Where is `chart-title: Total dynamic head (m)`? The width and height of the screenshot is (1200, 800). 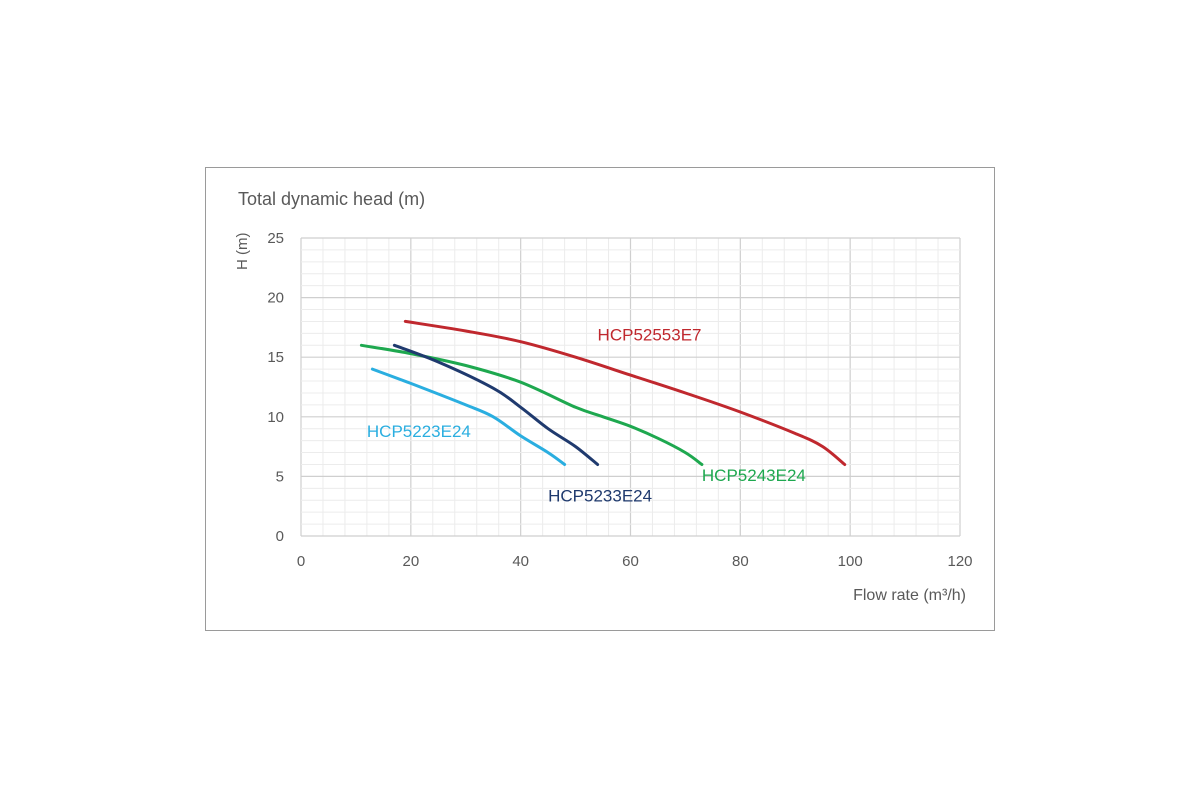 chart-title: Total dynamic head (m) is located at coordinates (331, 199).